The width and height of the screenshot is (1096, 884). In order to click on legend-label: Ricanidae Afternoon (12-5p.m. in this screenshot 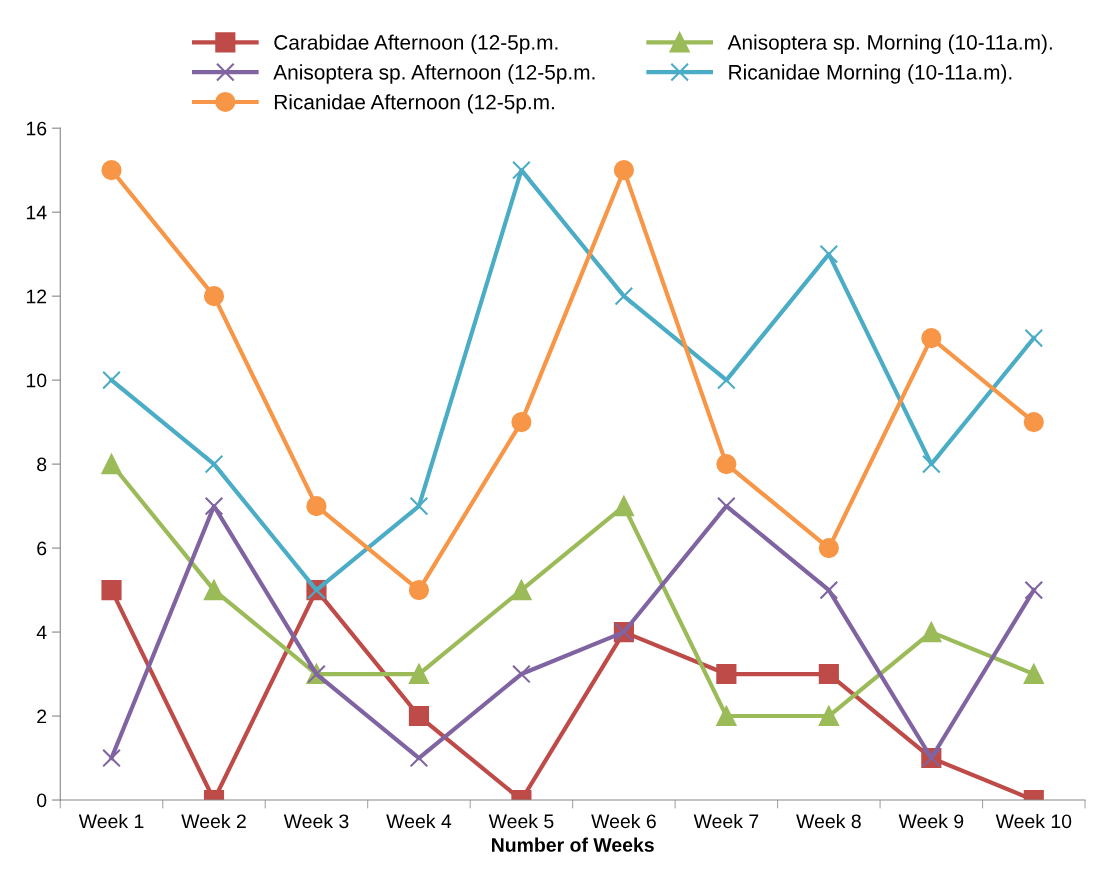, I will do `click(414, 104)`.